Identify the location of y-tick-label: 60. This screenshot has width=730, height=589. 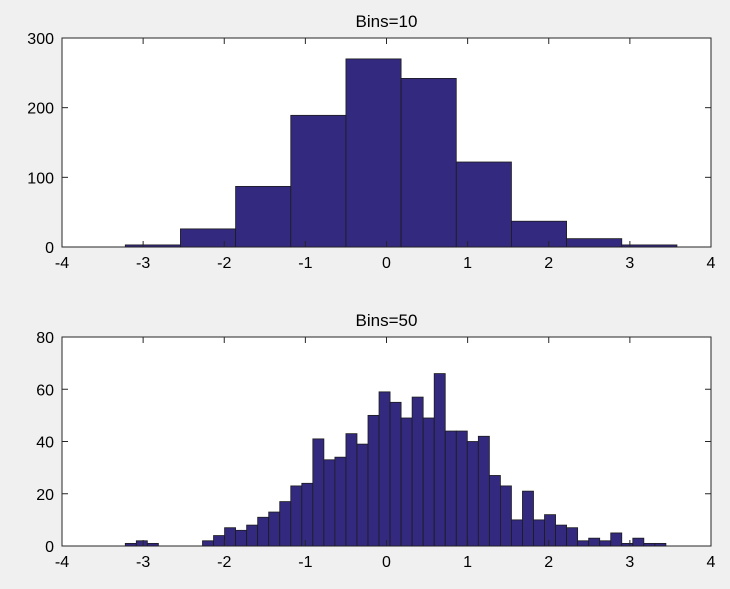
(45, 390).